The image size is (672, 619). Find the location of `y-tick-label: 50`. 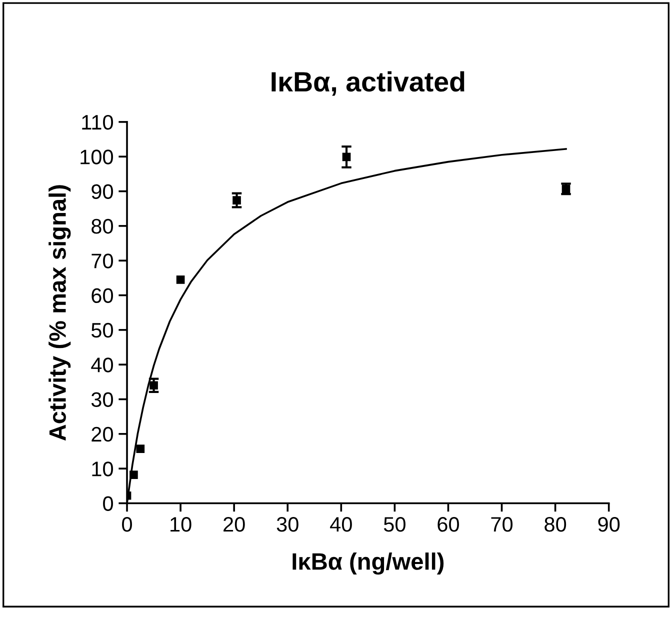

y-tick-label: 50 is located at coordinates (102, 330).